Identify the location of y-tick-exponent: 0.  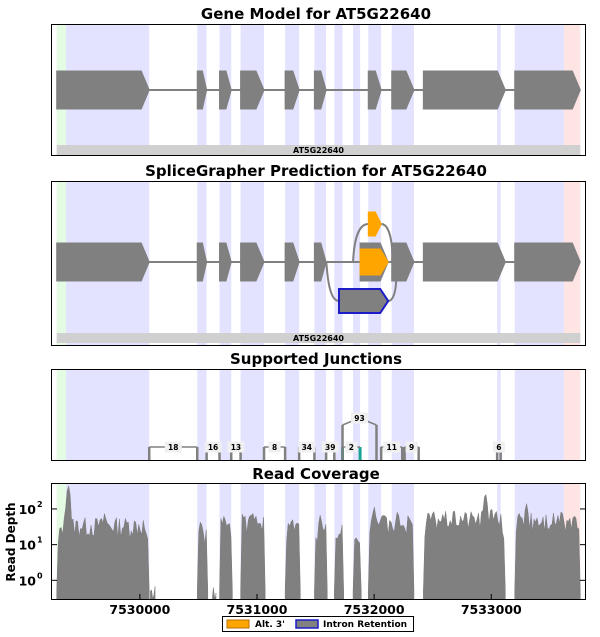
(40, 575).